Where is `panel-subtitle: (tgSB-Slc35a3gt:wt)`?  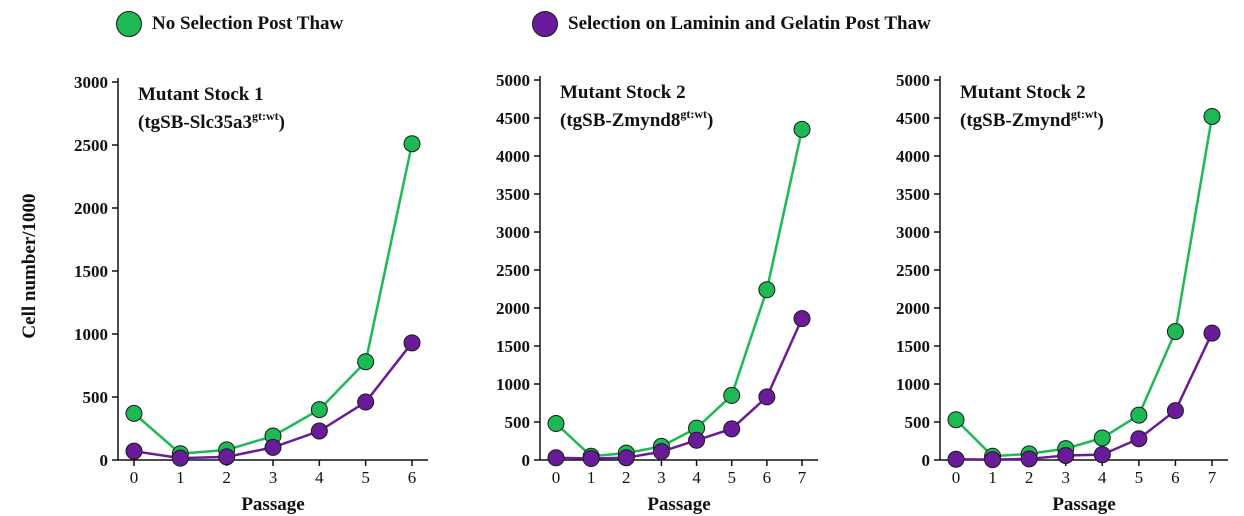 panel-subtitle: (tgSB-Slc35a3gt:wt) is located at coordinates (211, 121).